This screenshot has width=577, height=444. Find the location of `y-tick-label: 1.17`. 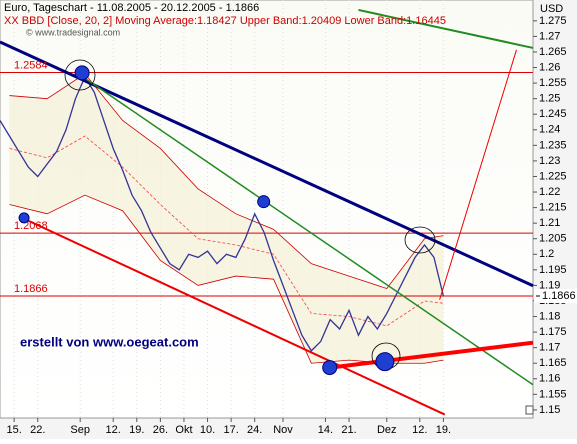

y-tick-label: 1.17 is located at coordinates (549, 348).